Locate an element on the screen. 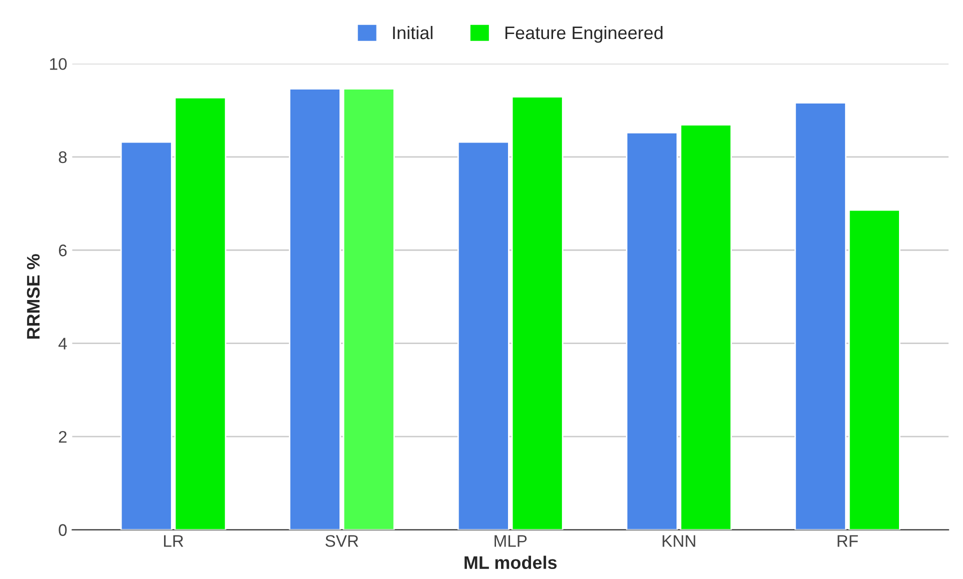 Image resolution: width=963 pixels, height=579 pixels. x-tick-label: MLP is located at coordinates (510, 541).